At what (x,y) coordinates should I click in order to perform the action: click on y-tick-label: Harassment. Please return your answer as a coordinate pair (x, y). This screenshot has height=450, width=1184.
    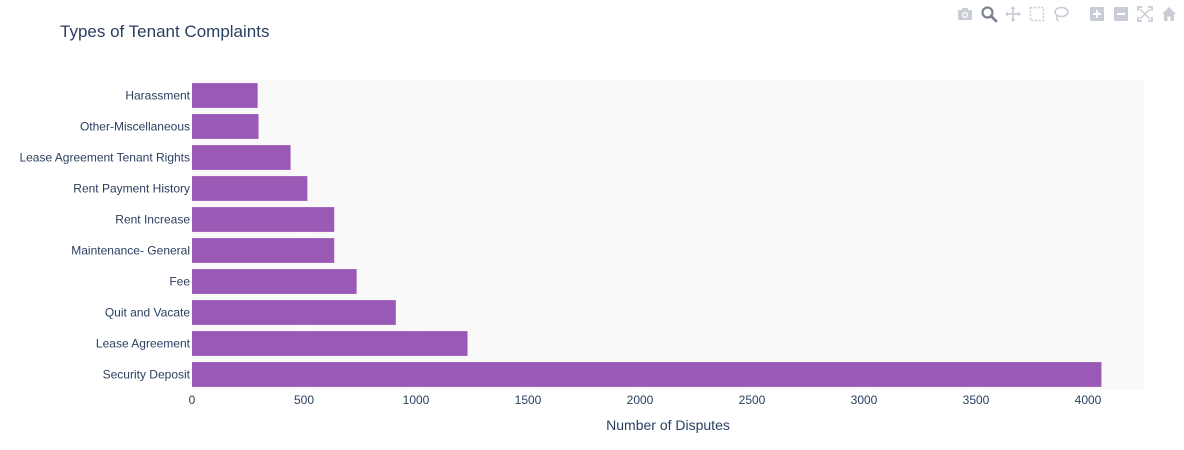
    Looking at the image, I should click on (157, 96).